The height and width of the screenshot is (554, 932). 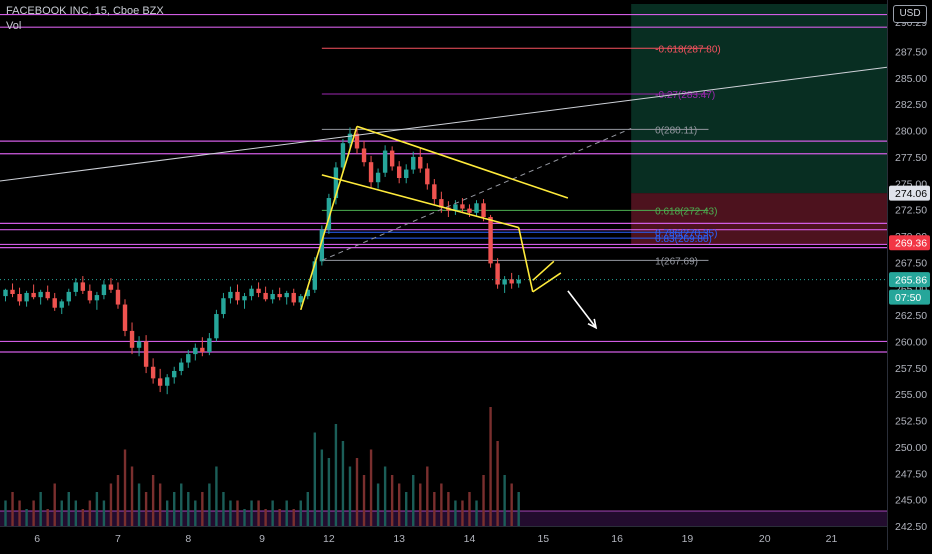 What do you see at coordinates (911, 474) in the screenshot?
I see `price-tick-label: 247.50` at bounding box center [911, 474].